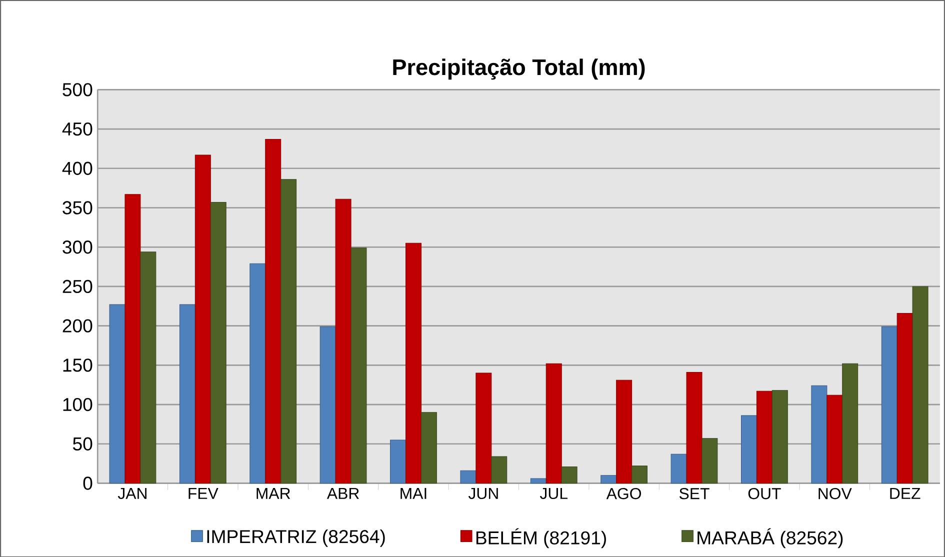 This screenshot has height=557, width=945. I want to click on x-tick-label: SET, so click(694, 493).